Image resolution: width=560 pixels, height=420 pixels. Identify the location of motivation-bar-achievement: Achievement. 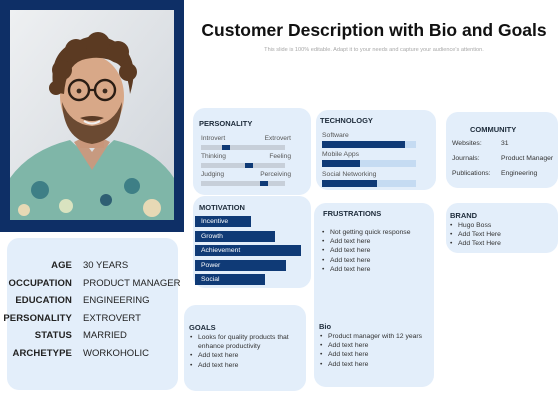
(248, 250).